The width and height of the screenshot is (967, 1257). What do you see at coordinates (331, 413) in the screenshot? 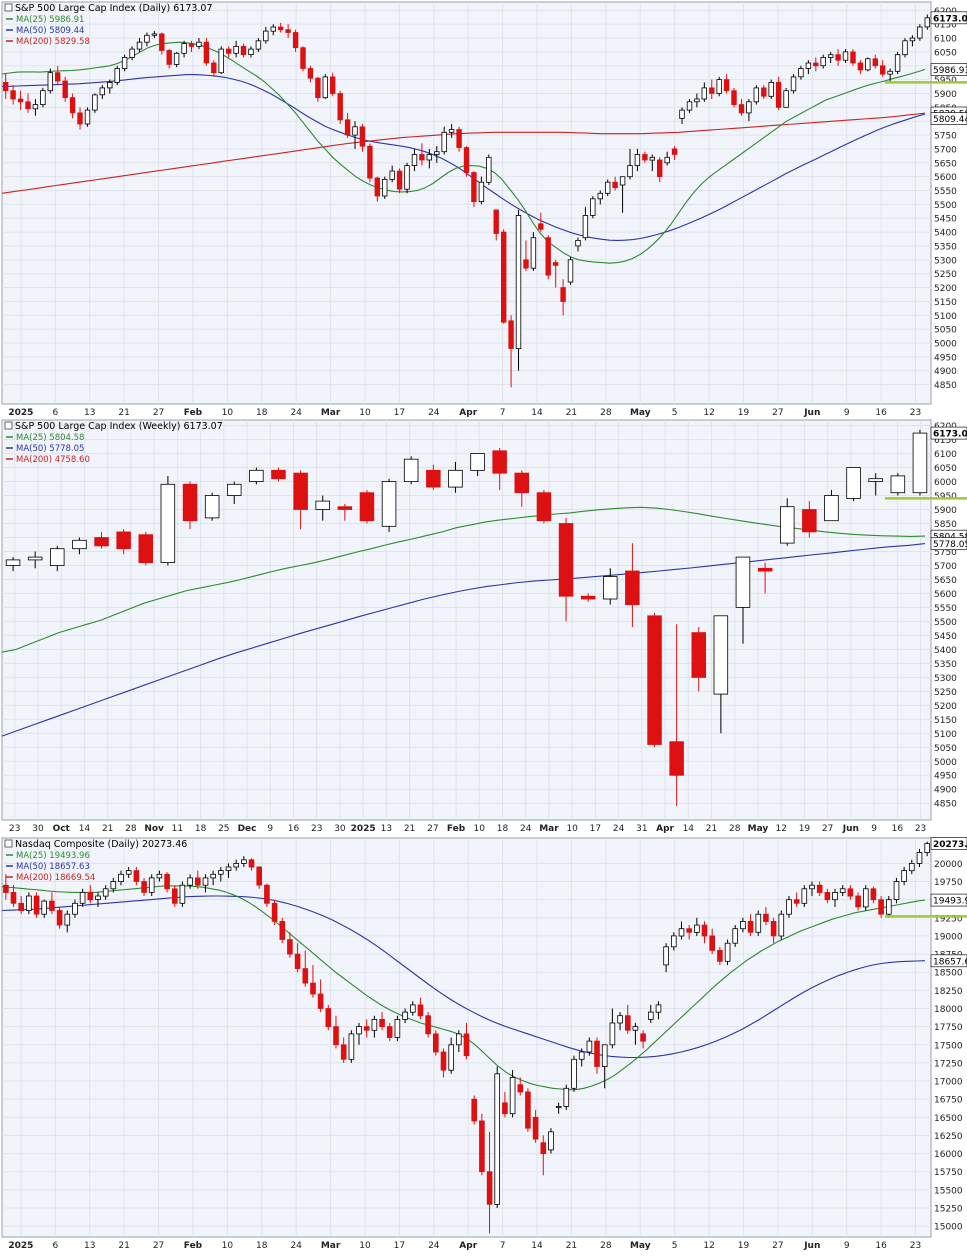
I see `x-tick-label: Mar` at bounding box center [331, 413].